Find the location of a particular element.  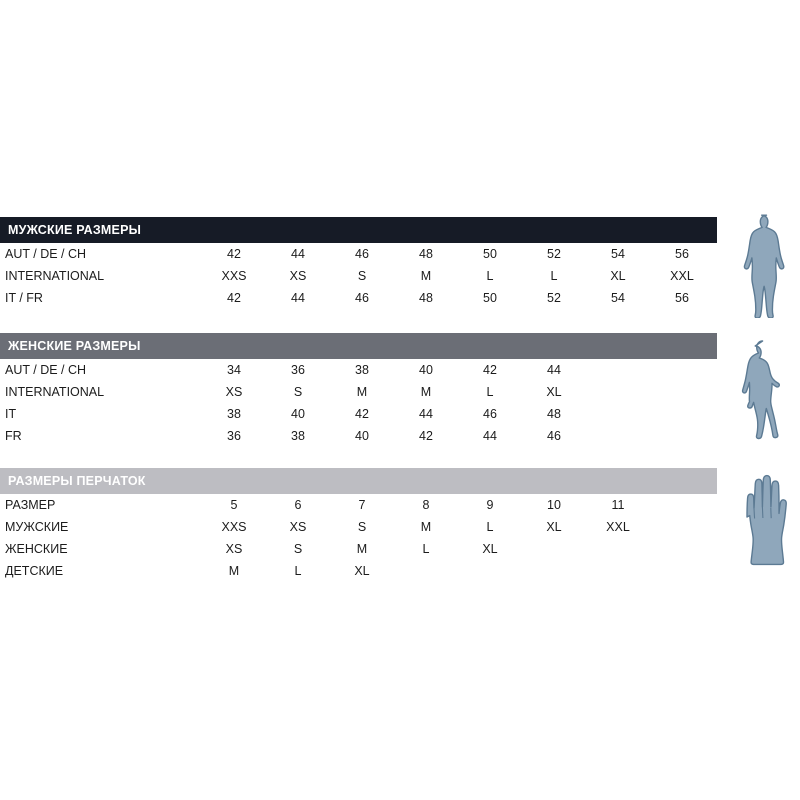

table-row: FR 36 38 40 42 44 46 is located at coordinates (358, 436).